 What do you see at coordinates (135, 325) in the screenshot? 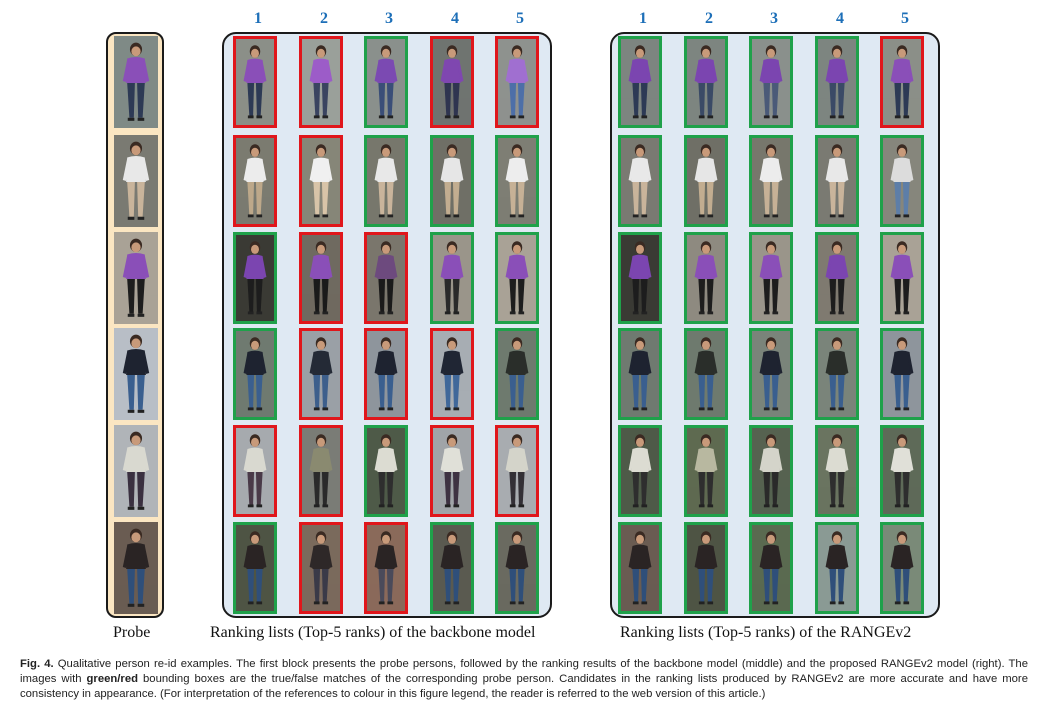
I see `probe-panel` at bounding box center [135, 325].